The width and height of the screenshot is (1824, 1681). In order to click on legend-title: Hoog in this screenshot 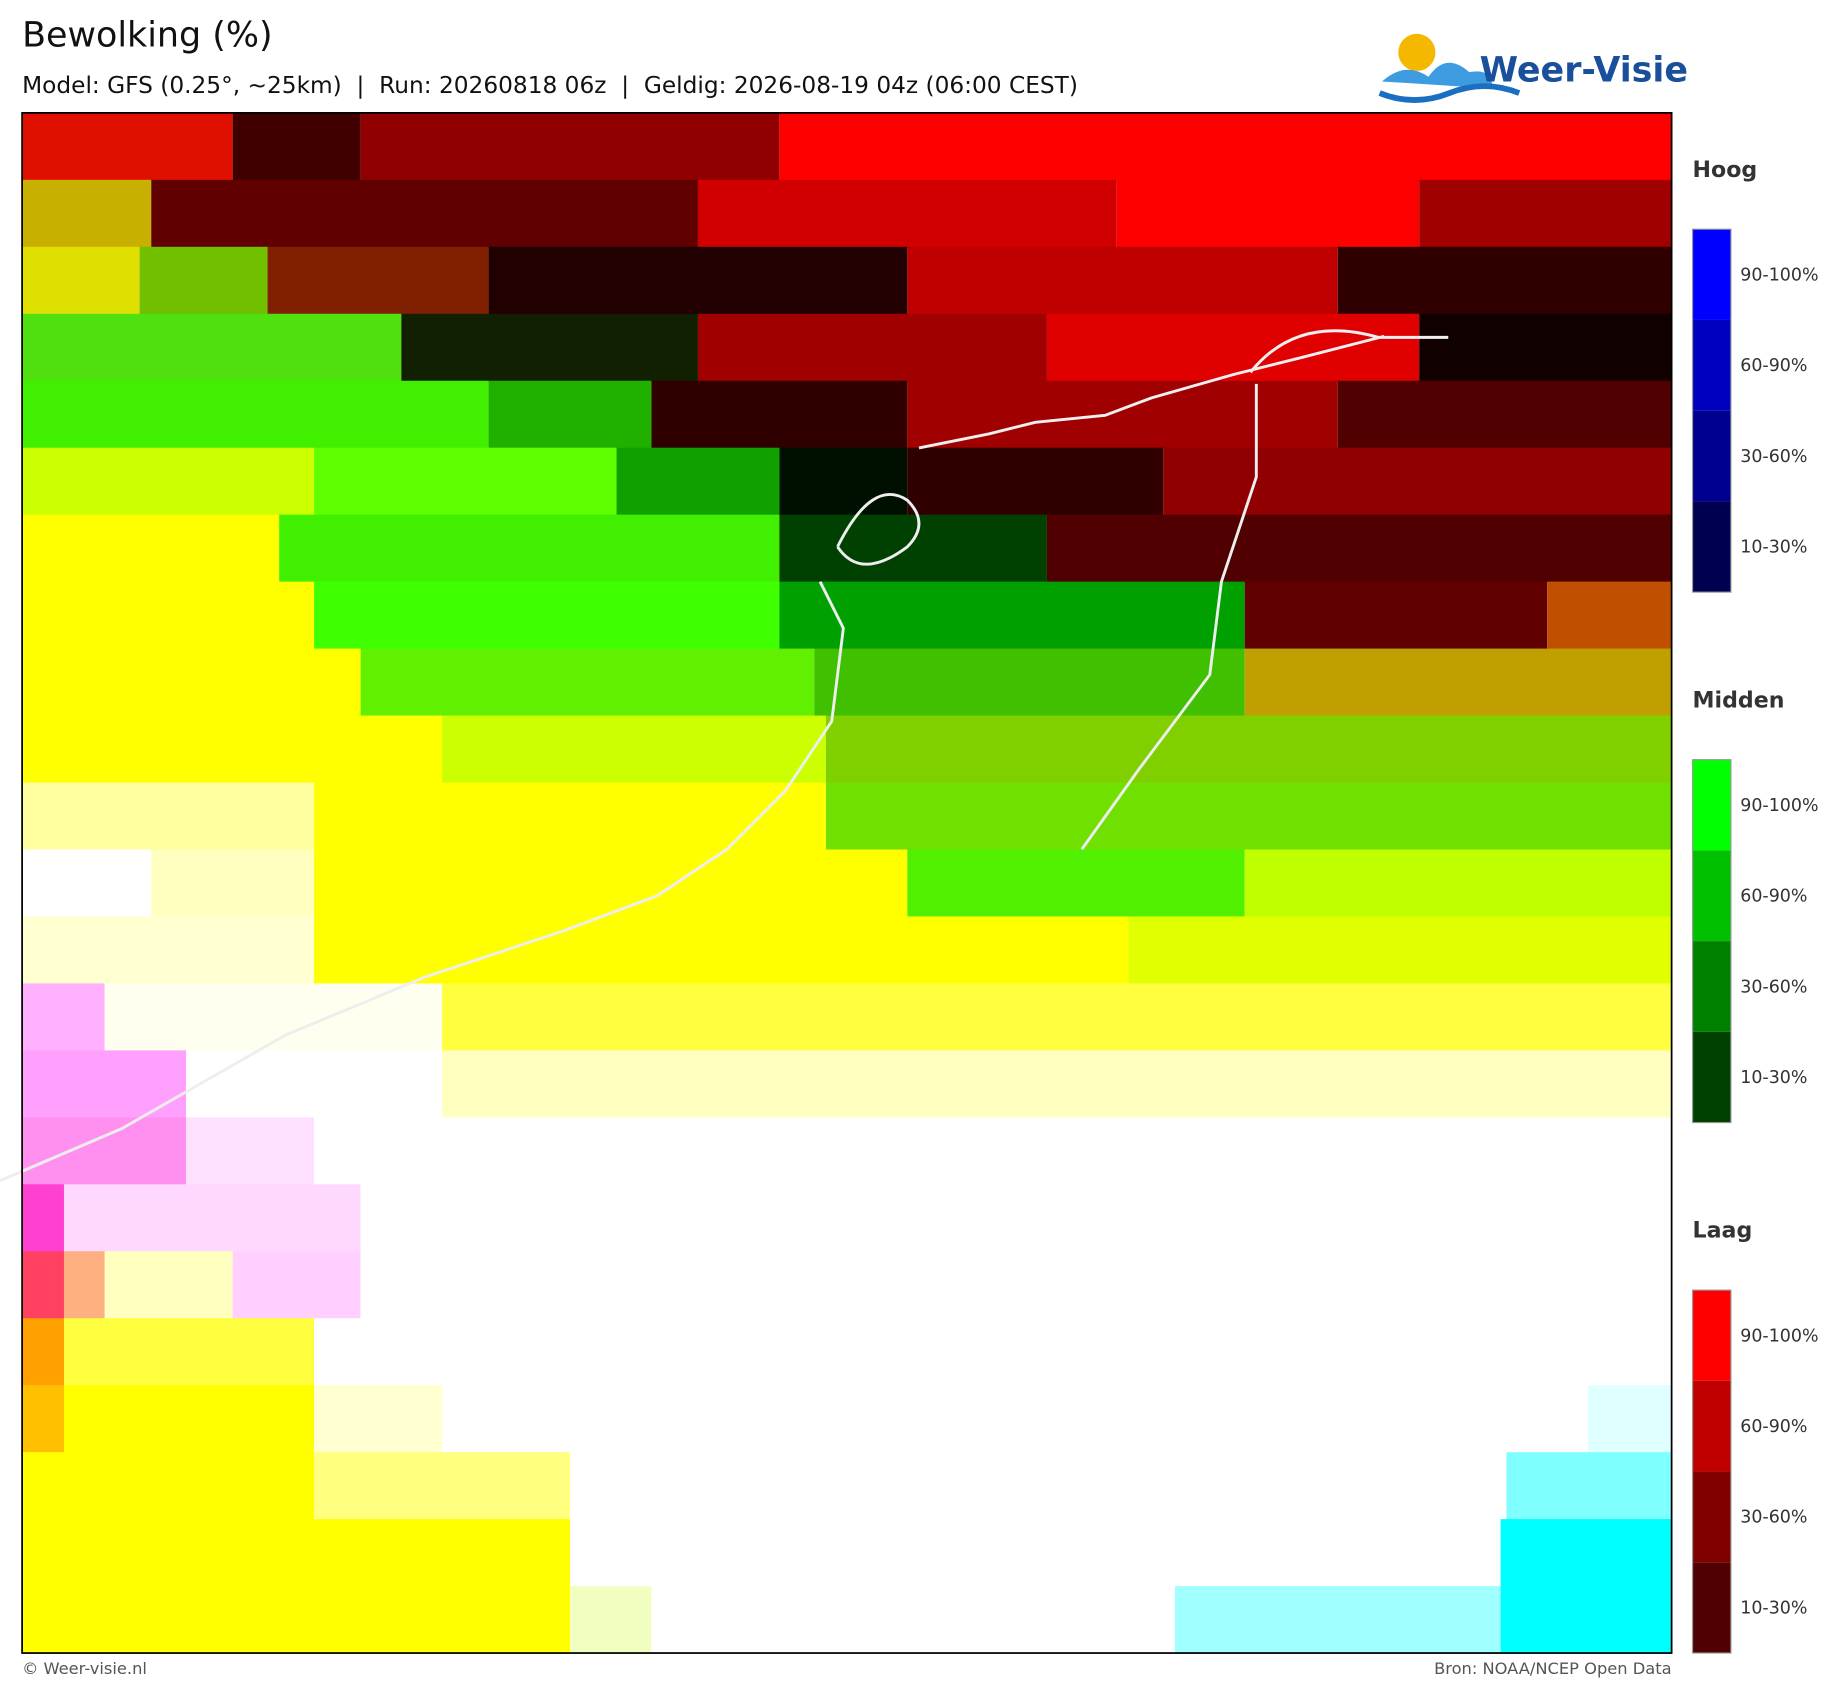, I will do `click(1725, 170)`.